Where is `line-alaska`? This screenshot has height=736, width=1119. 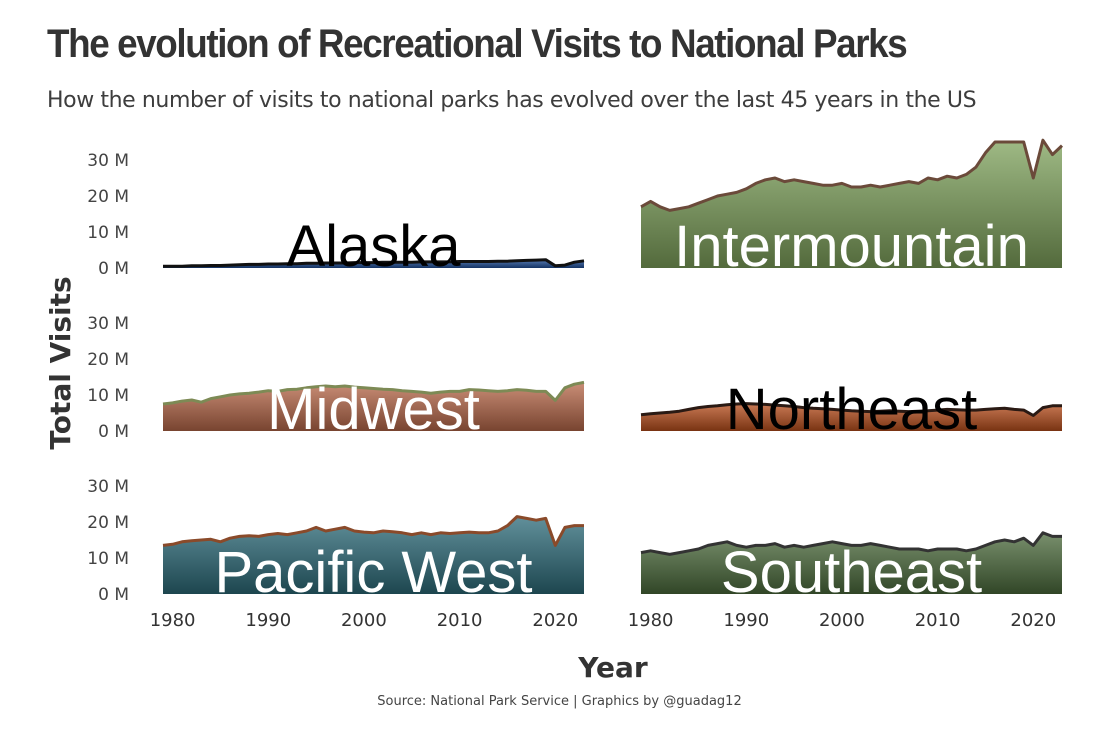 line-alaska is located at coordinates (374, 263).